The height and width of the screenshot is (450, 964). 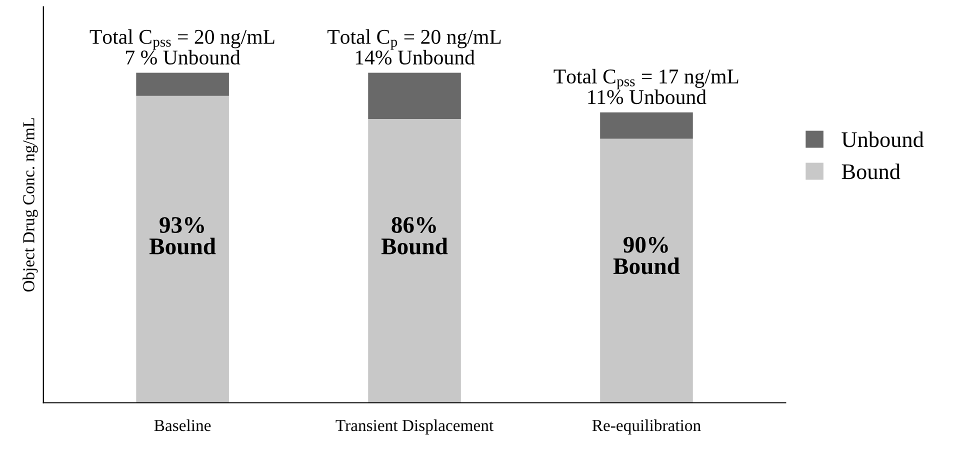 I want to click on x-tick-label: Baseline, so click(x=182, y=425).